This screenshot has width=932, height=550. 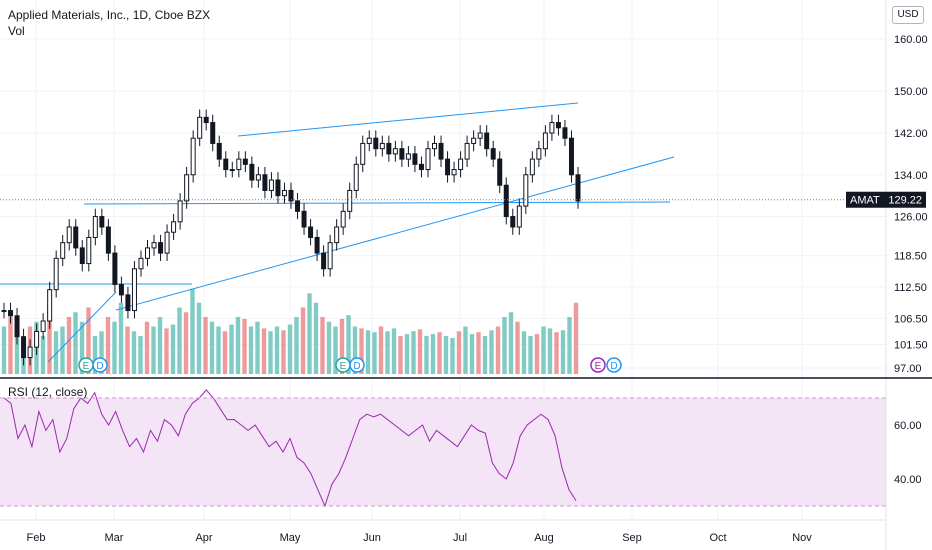 What do you see at coordinates (36, 538) in the screenshot?
I see `time-tick-label: Feb` at bounding box center [36, 538].